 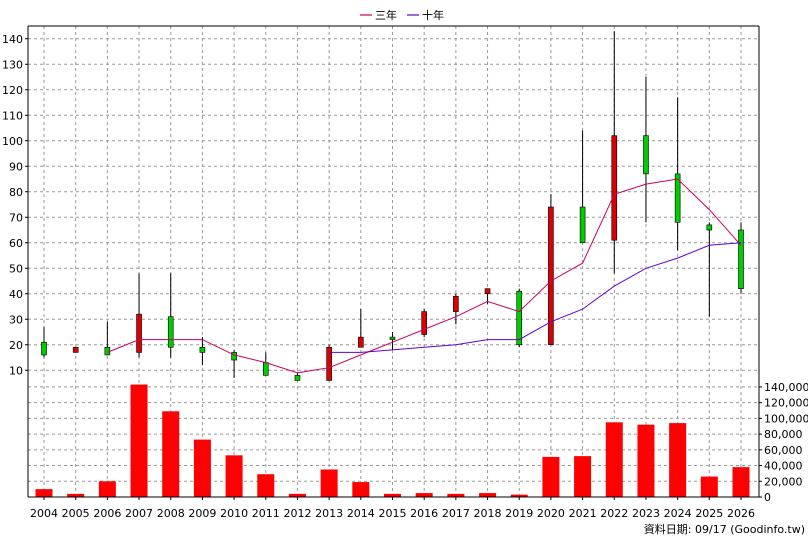 What do you see at coordinates (786, 387) in the screenshot?
I see `volume-tick-label: 140,000` at bounding box center [786, 387].